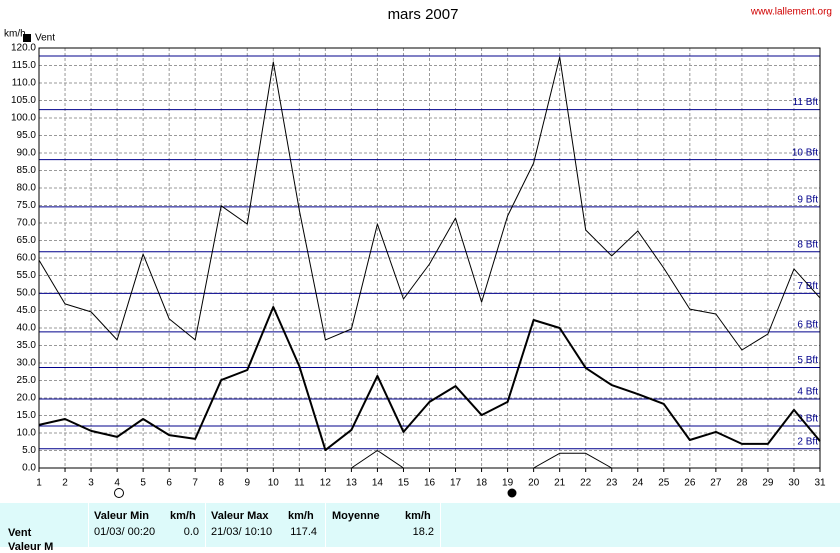 The image size is (840, 553). What do you see at coordinates (807, 244) in the screenshot?
I see `bft-label: 8 Bft` at bounding box center [807, 244].